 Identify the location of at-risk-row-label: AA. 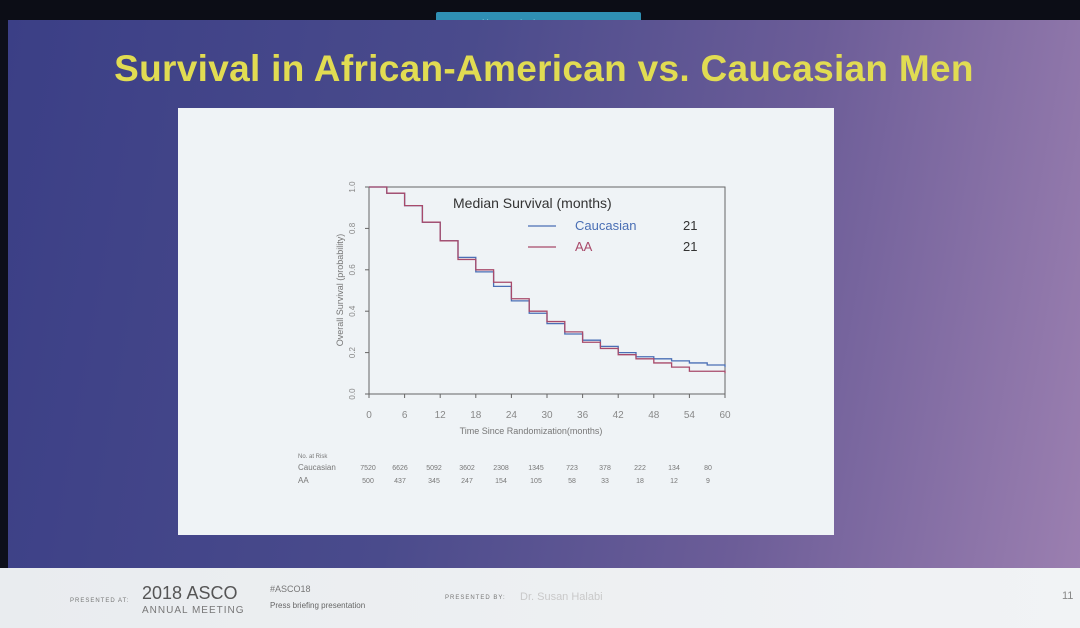
(303, 480).